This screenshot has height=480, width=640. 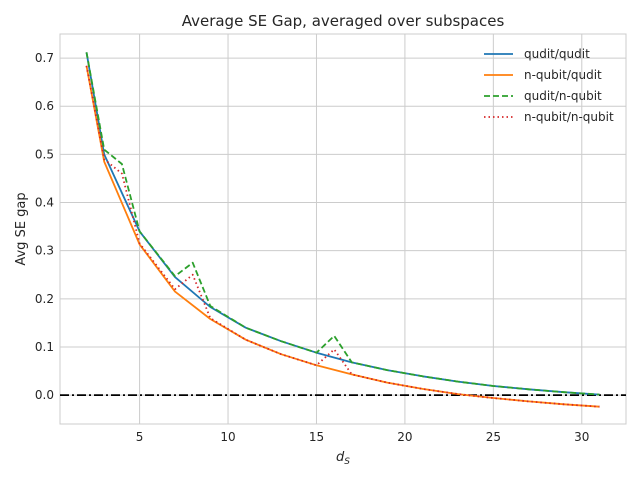 I want to click on x-tick-label: 5, so click(x=140, y=437).